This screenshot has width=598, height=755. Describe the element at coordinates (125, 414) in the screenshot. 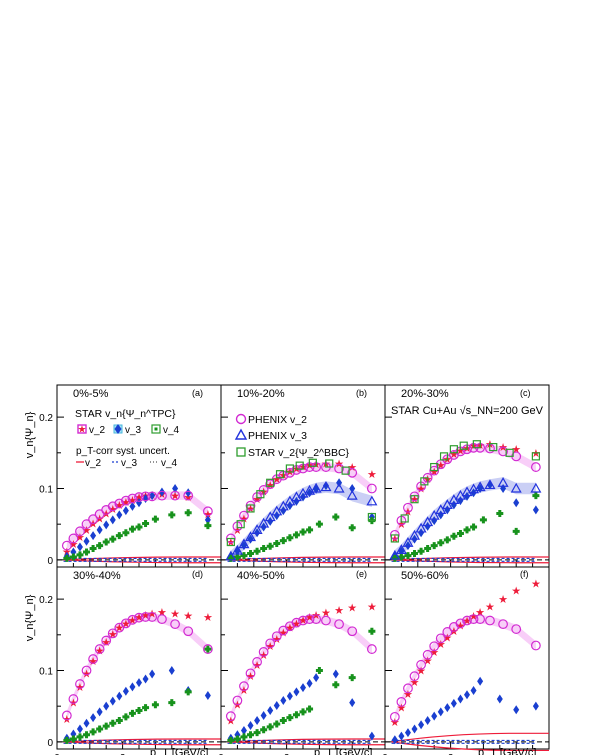

I see `legend-a-title: STAR v_n{Ψ_n^TPC}` at that location.